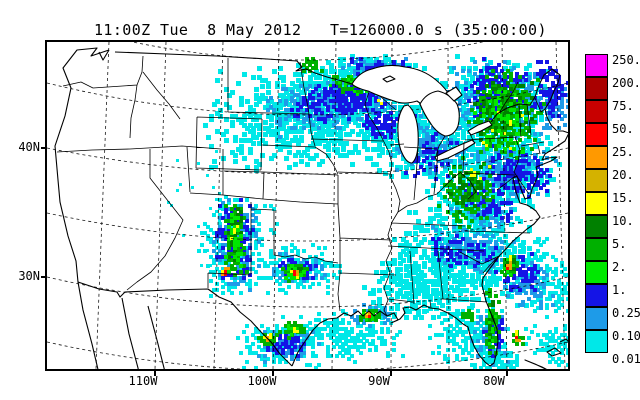  I want to click on lon-axis-label: 100W, so click(262, 381).